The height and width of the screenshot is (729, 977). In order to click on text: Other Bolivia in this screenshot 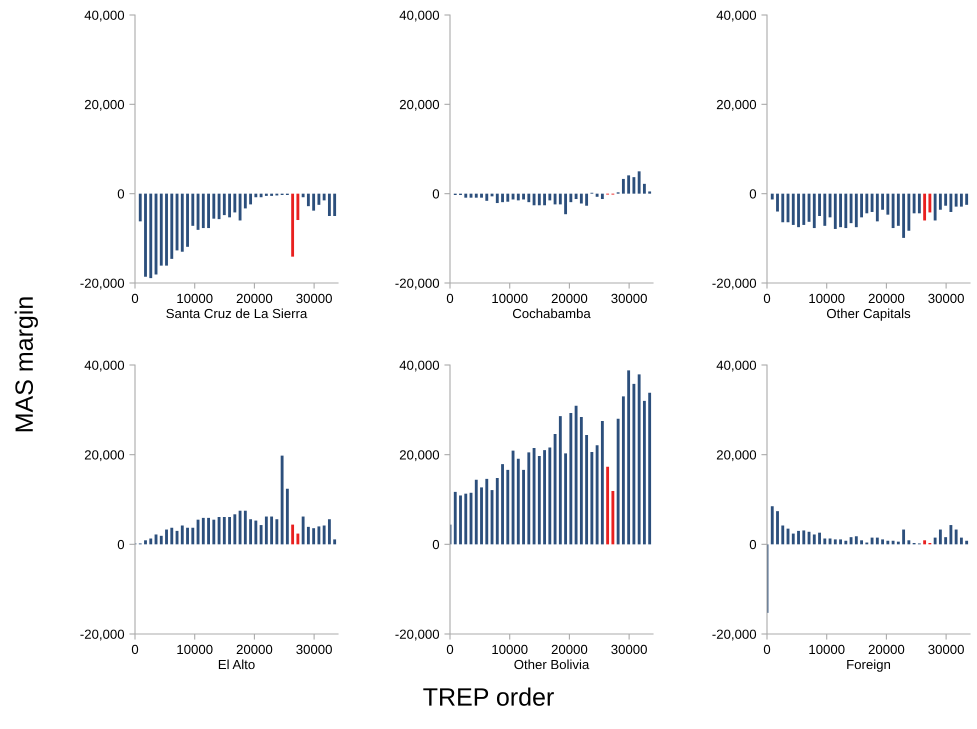, I will do `click(552, 664)`.